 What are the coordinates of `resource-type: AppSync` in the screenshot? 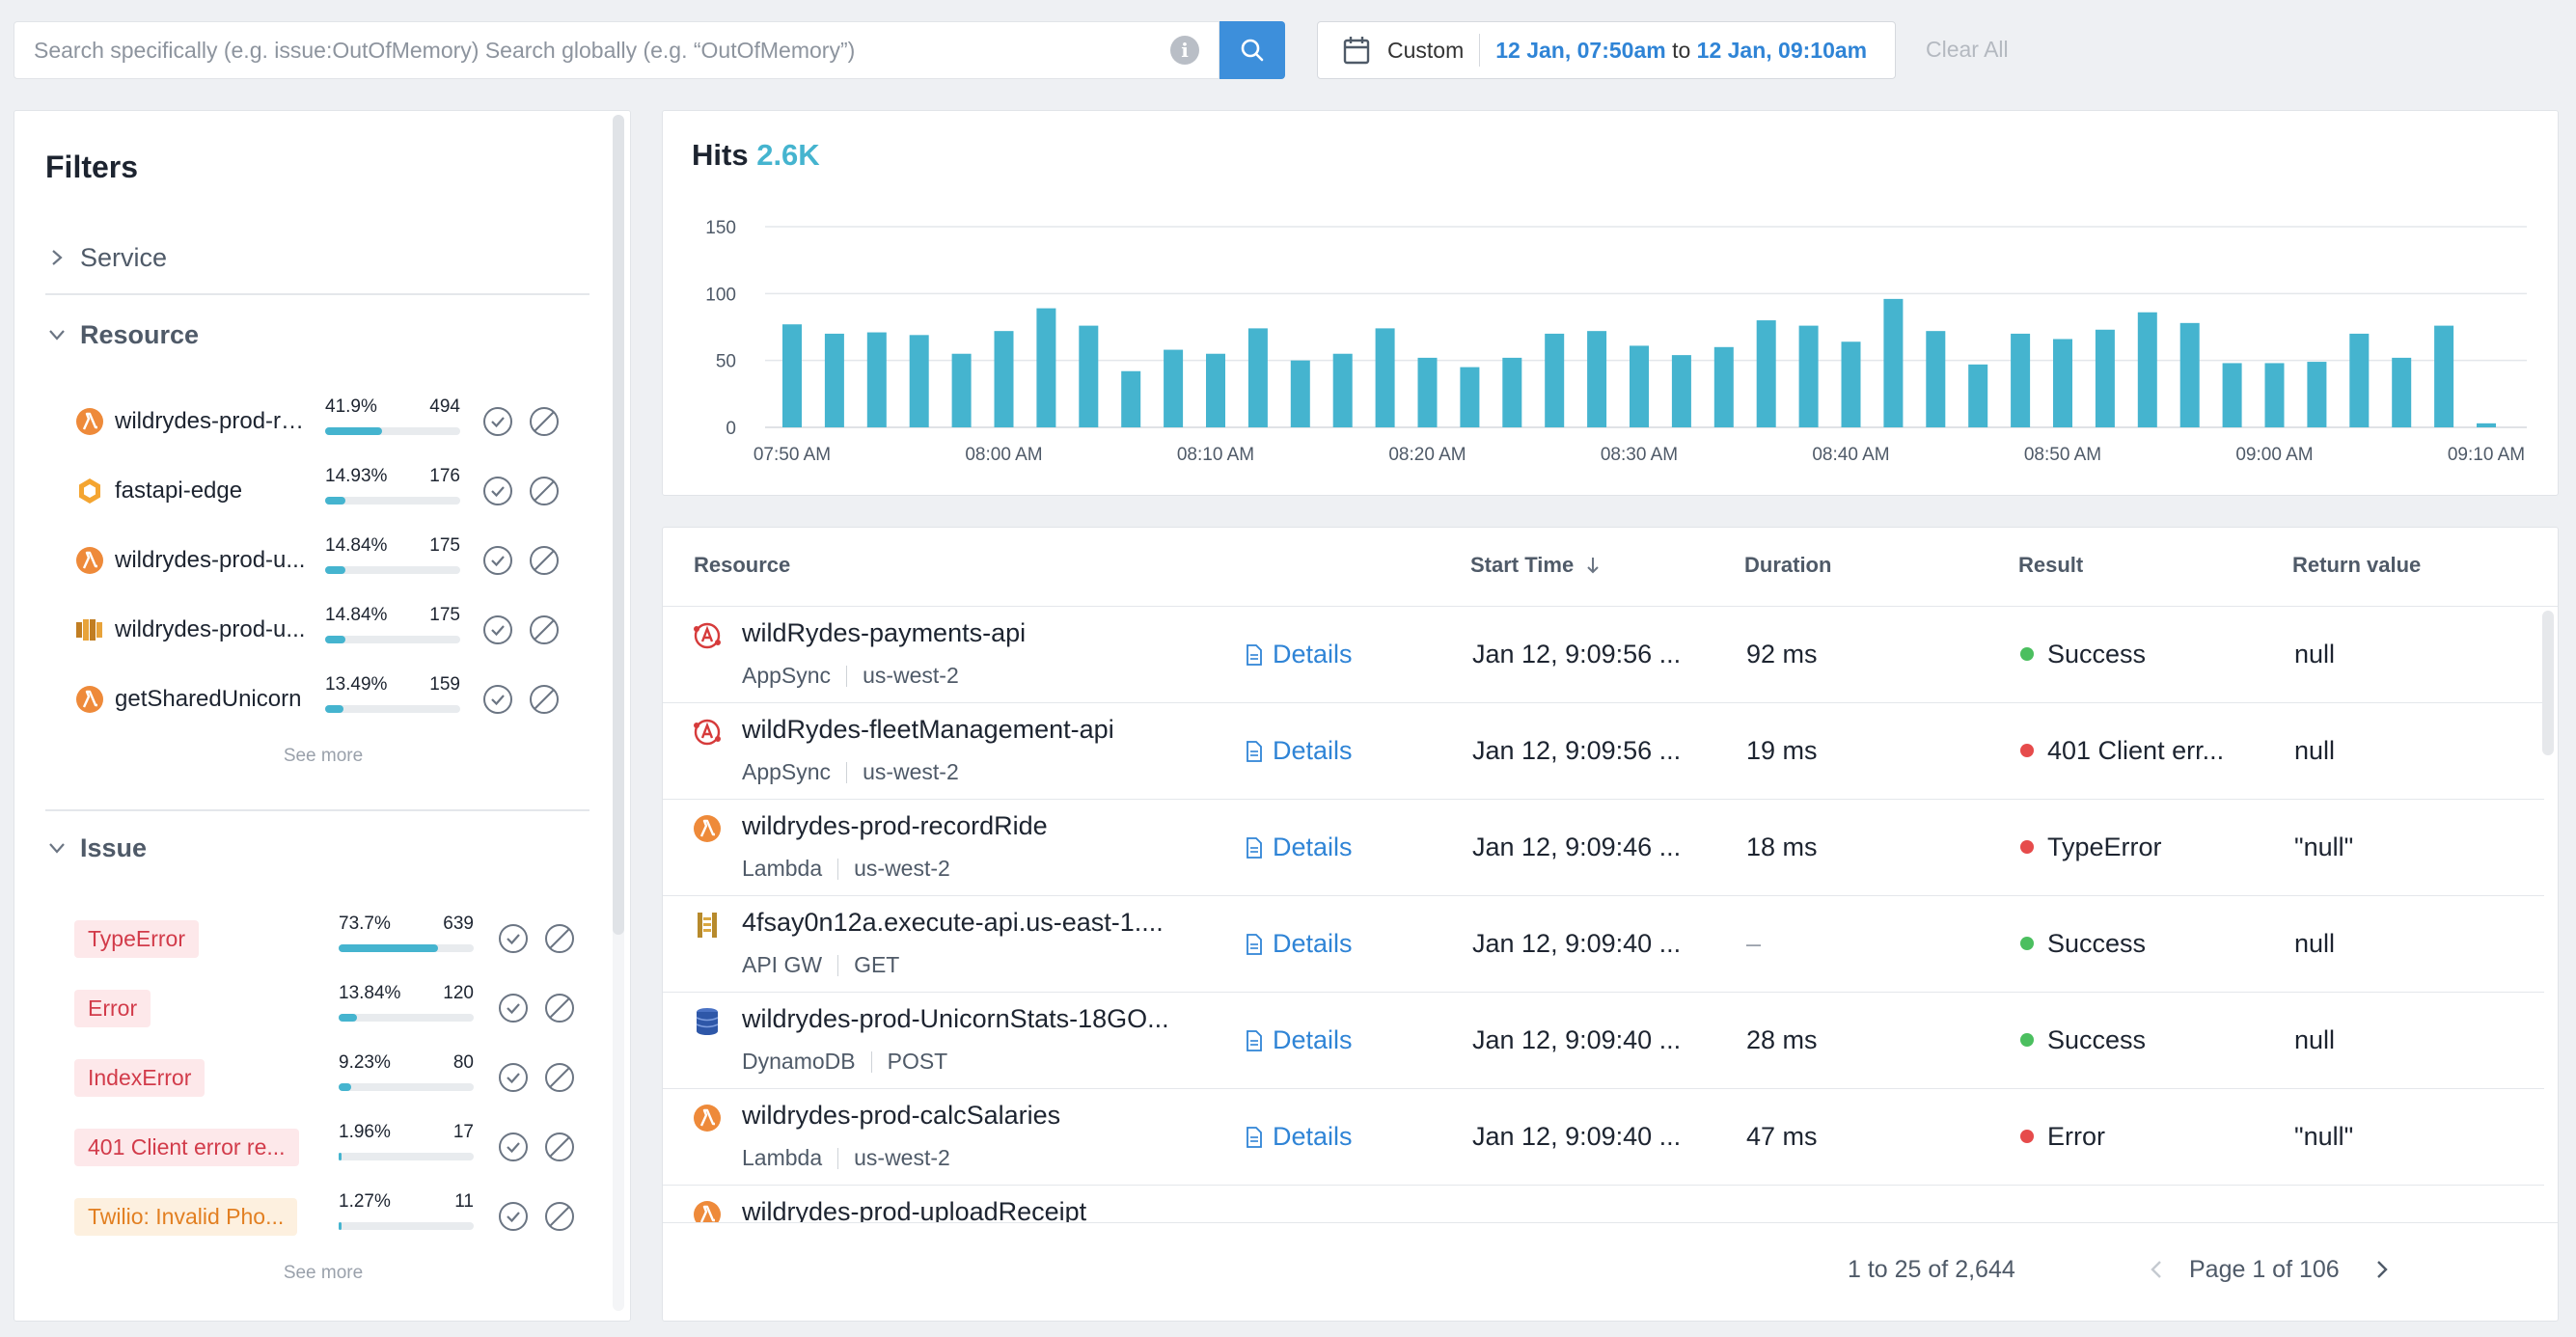 It's located at (787, 772).